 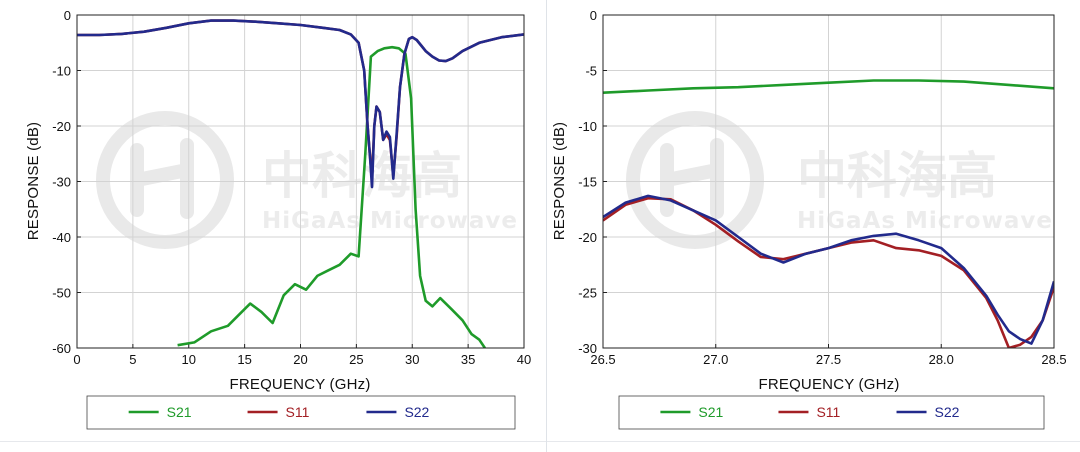 I want to click on chart-1-series-s21, so click(x=828, y=86).